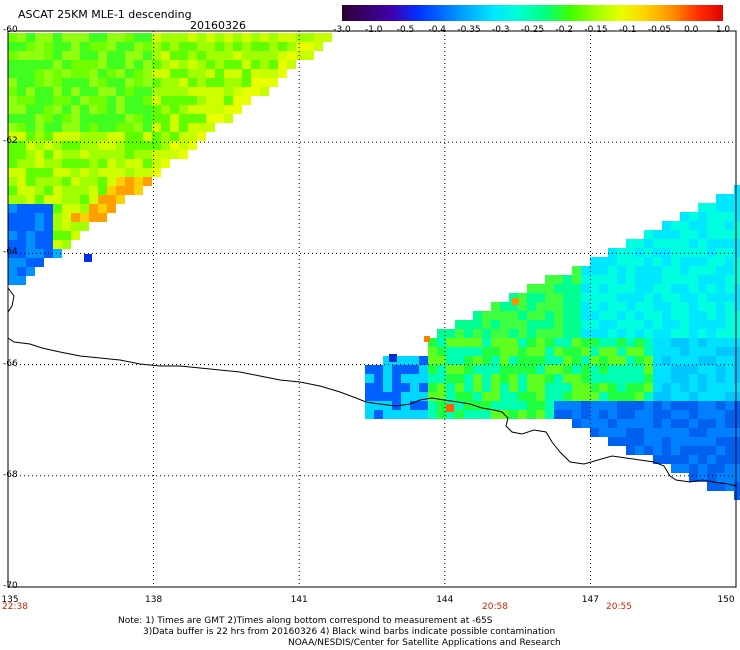  Describe the element at coordinates (619, 607) in the screenshot. I see `time-label-right: 20:55` at that location.